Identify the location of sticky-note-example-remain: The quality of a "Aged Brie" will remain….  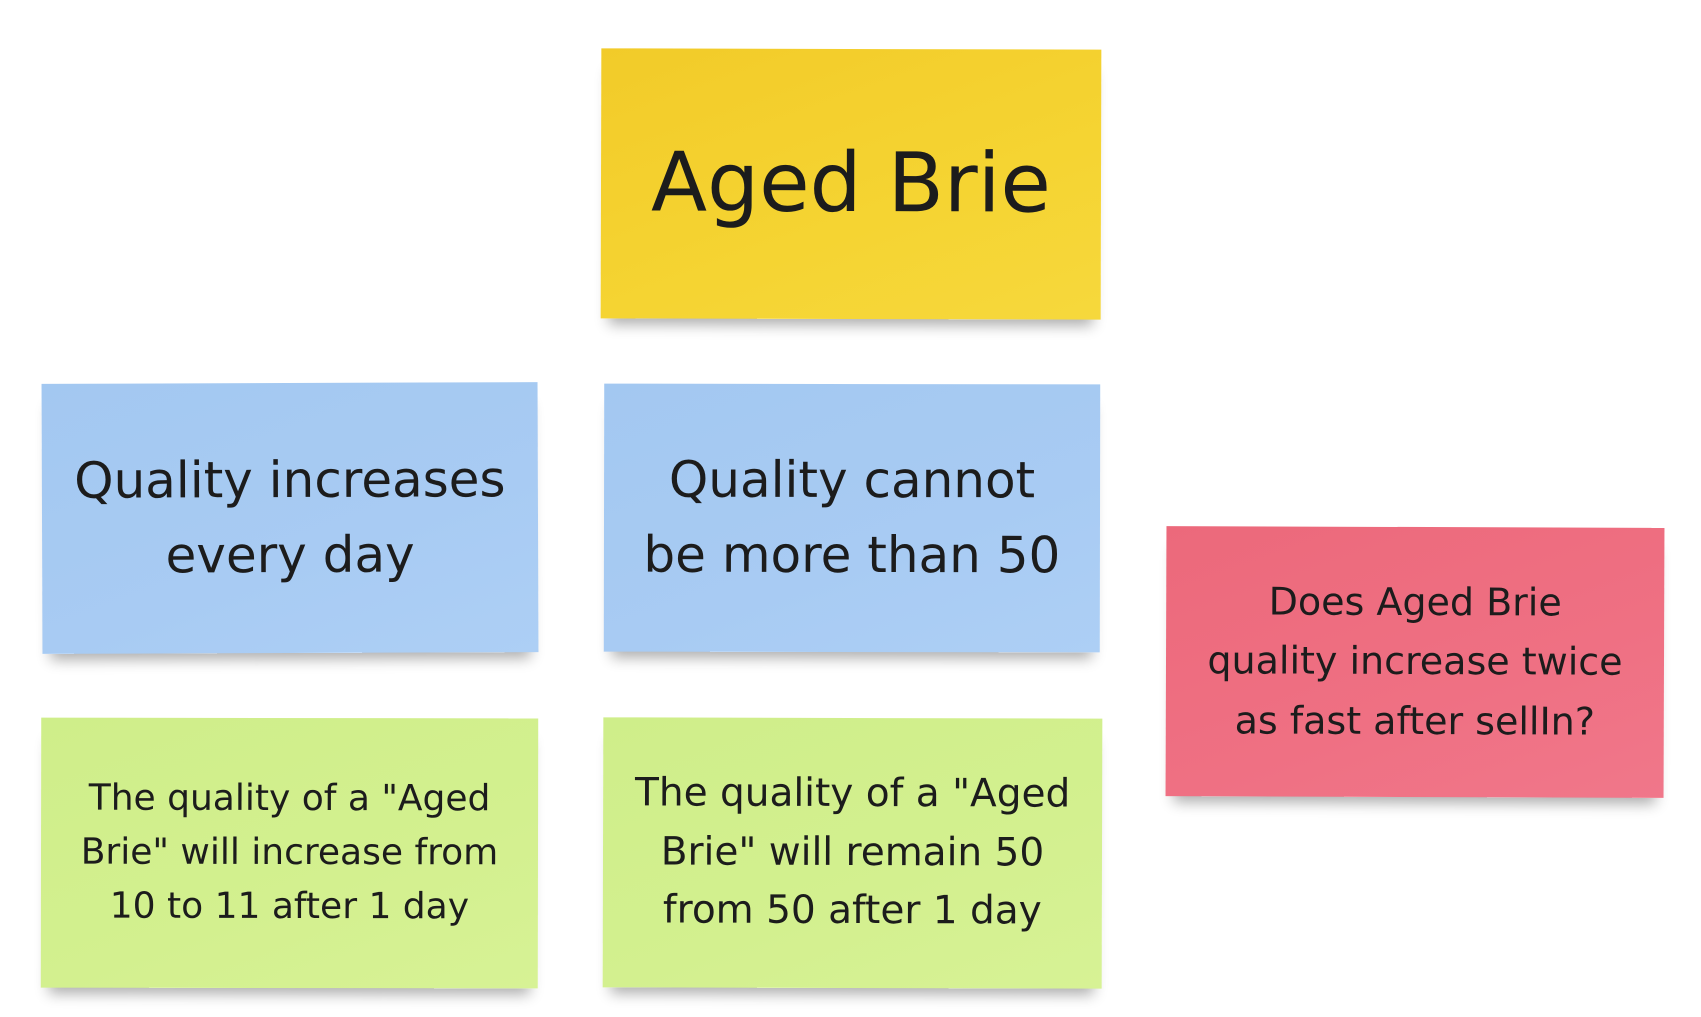
(852, 853).